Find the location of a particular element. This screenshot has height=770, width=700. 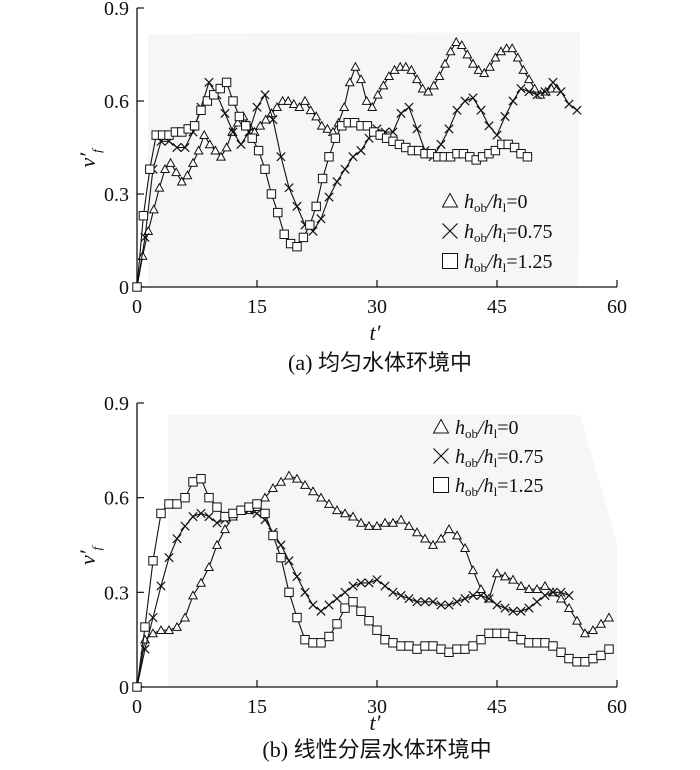

y-tick-label: 0.6 is located at coordinates (116, 102).